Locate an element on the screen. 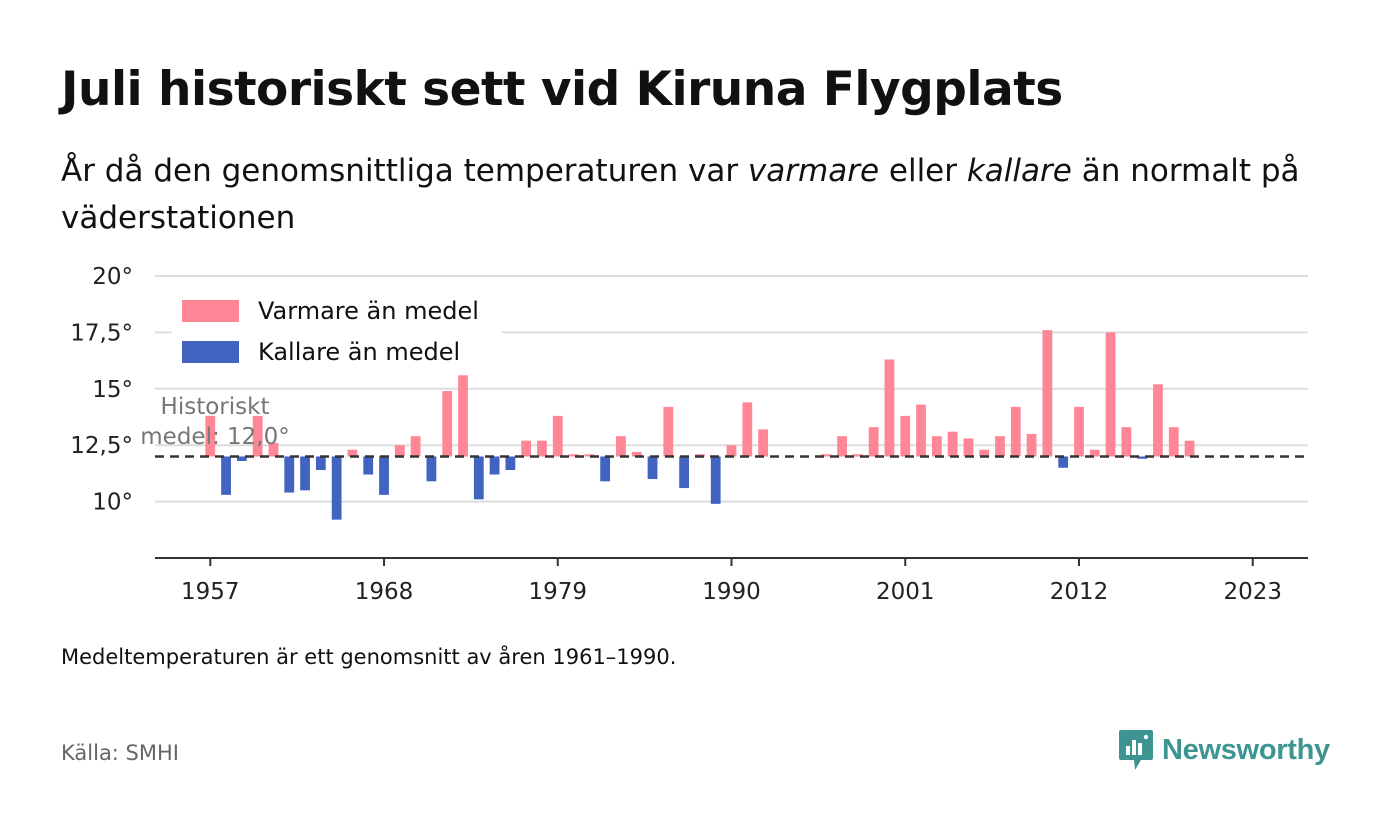 The height and width of the screenshot is (831, 1400). baseline-label-line1: Historiskt is located at coordinates (215, 407).